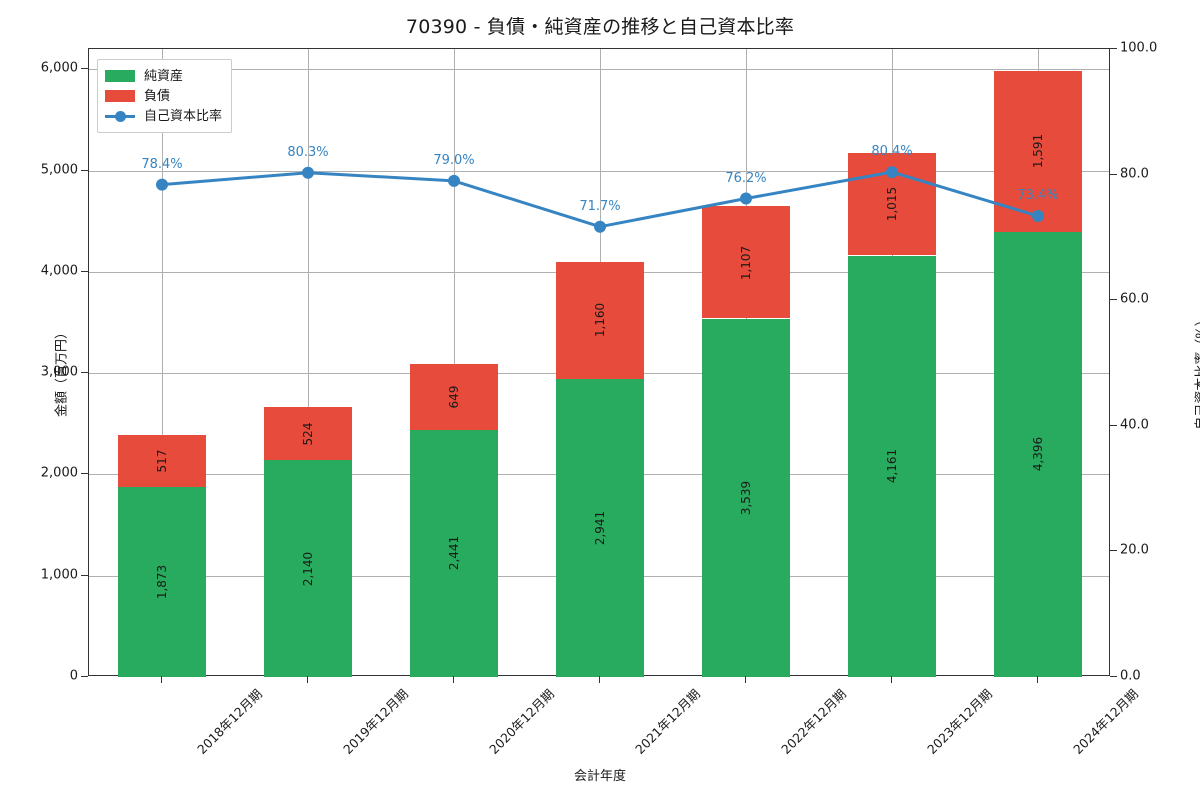  Describe the element at coordinates (667, 721) in the screenshot. I see `x-tick-label: 2021年12月期` at that location.